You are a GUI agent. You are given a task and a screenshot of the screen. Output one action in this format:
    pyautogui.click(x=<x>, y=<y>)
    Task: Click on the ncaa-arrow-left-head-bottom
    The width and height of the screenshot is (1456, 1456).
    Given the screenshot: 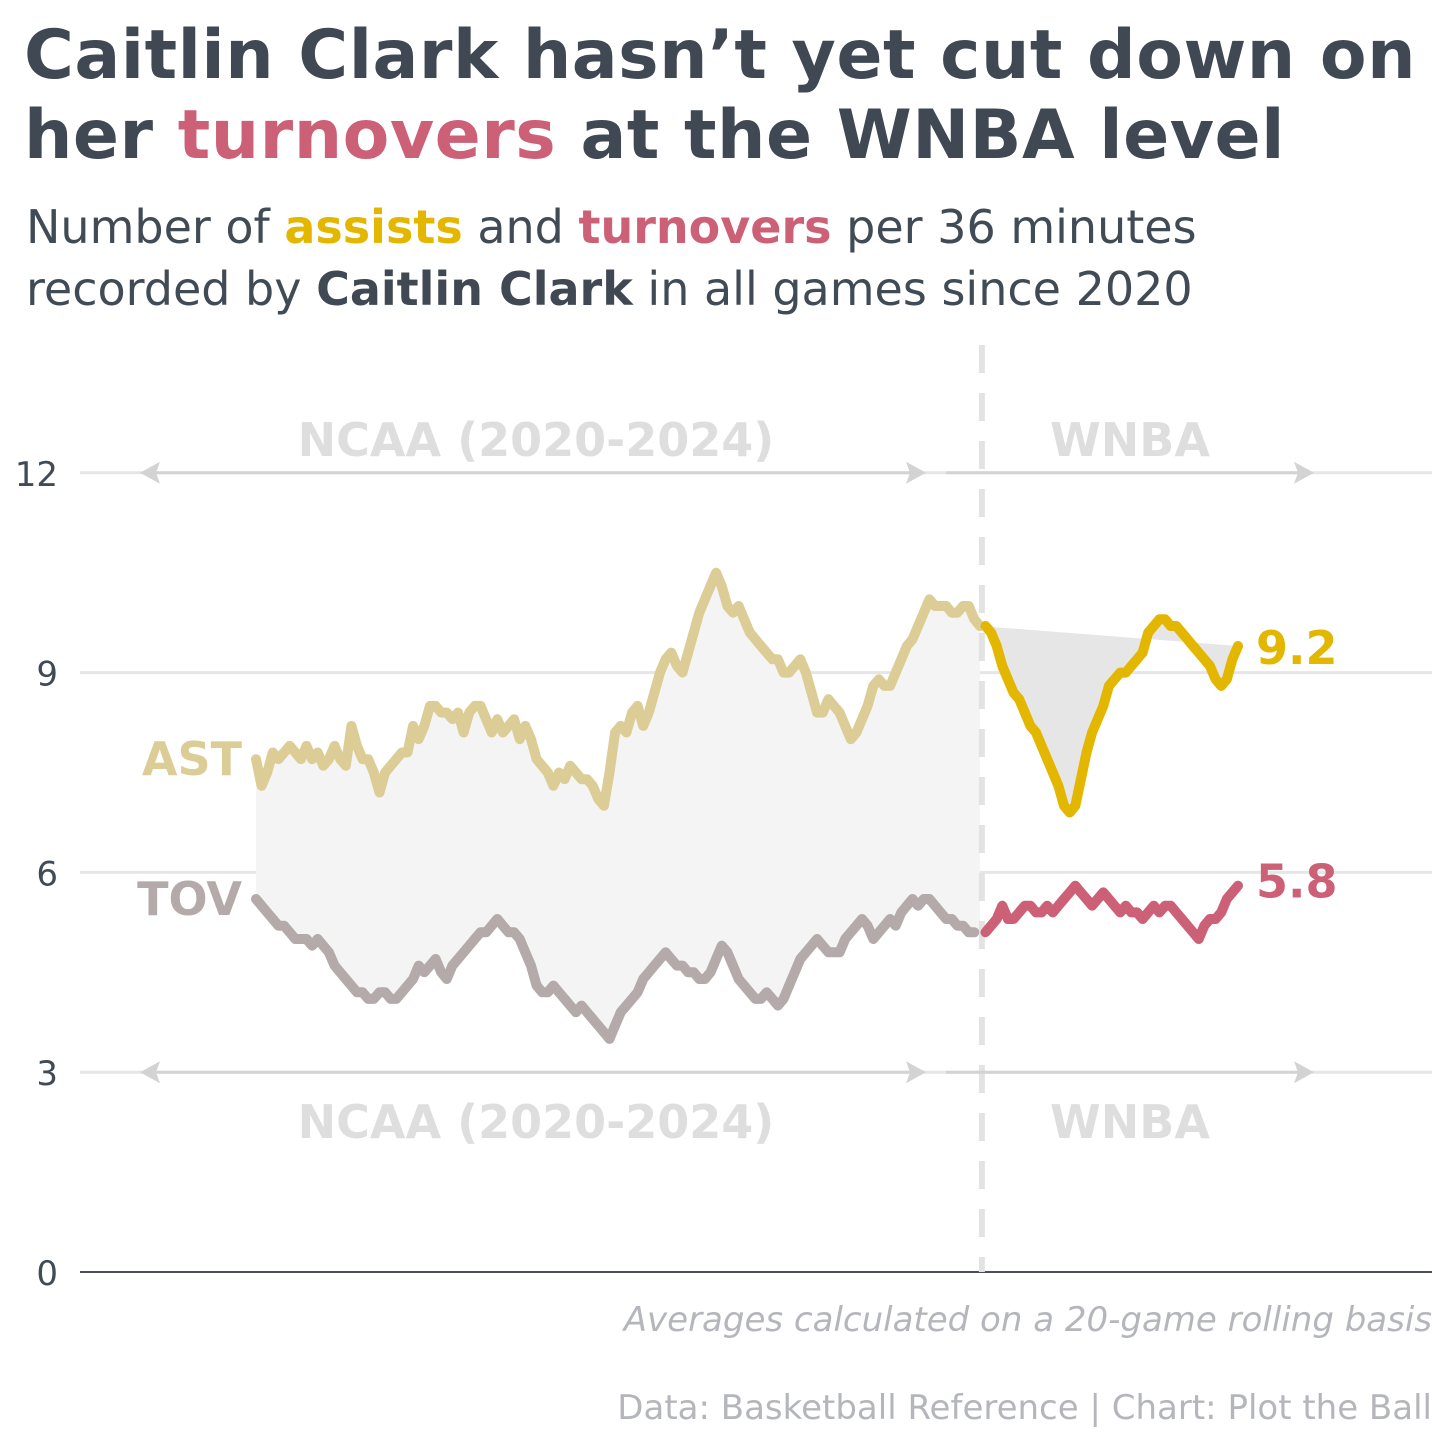 What is the action you would take?
    pyautogui.click(x=150, y=1072)
    